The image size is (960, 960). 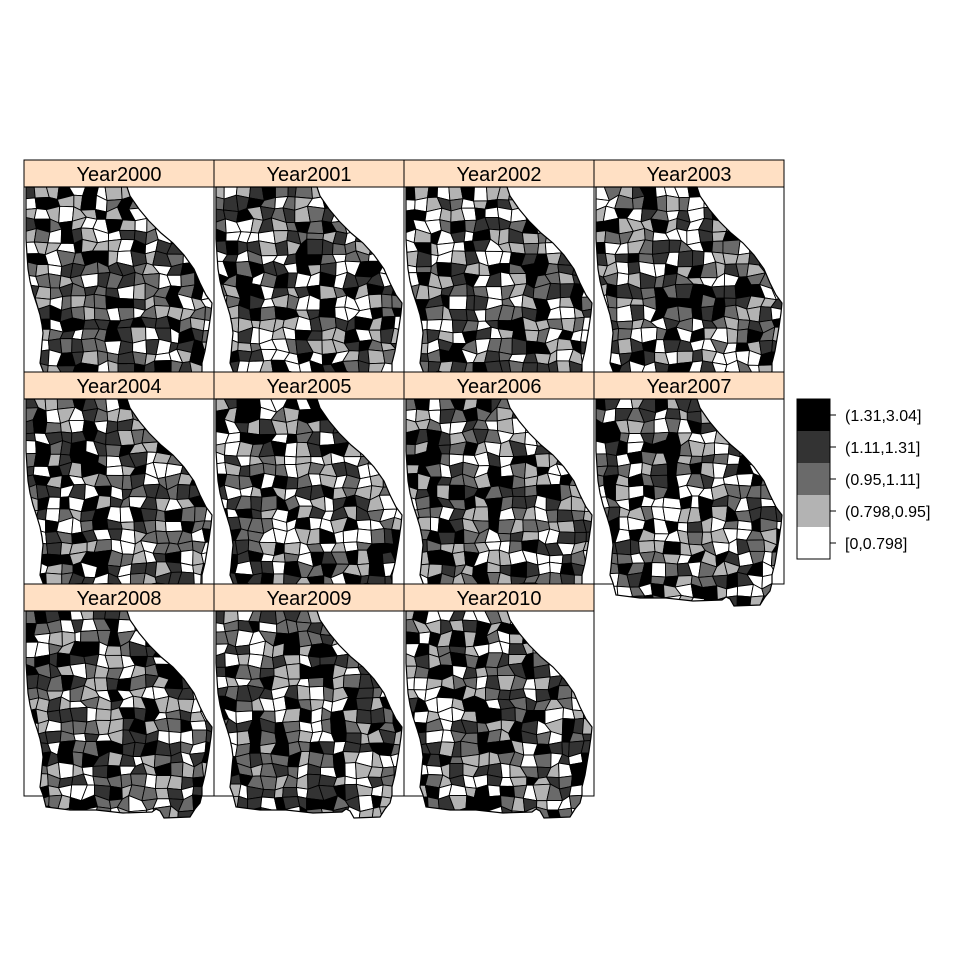 What do you see at coordinates (689, 387) in the screenshot?
I see `panel-title: Year2007` at bounding box center [689, 387].